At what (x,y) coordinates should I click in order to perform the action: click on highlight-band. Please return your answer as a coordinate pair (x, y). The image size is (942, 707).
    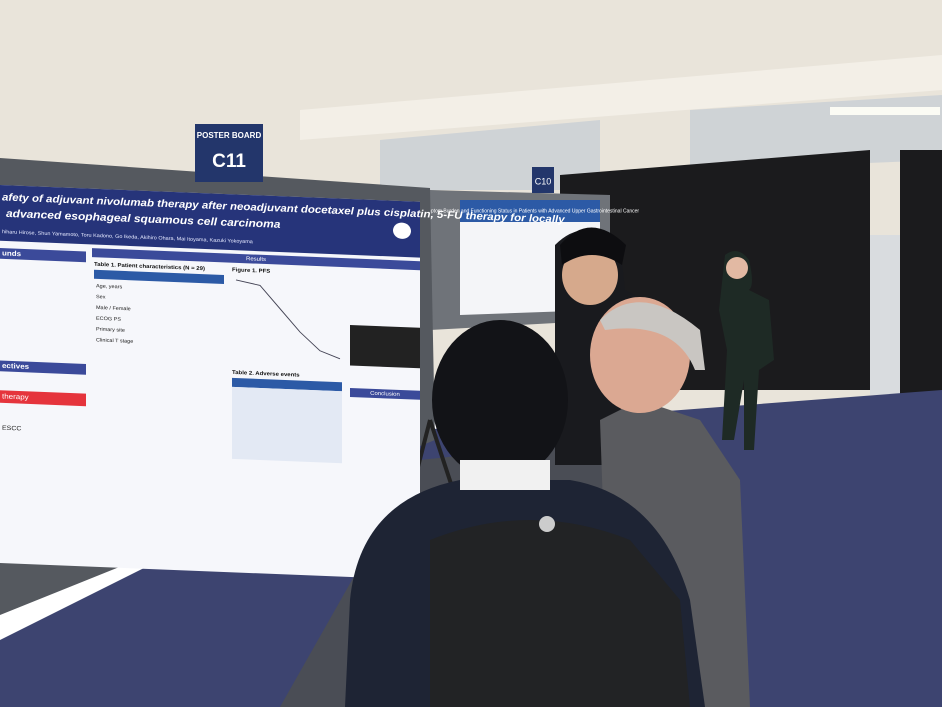
    Looking at the image, I should click on (43, 398).